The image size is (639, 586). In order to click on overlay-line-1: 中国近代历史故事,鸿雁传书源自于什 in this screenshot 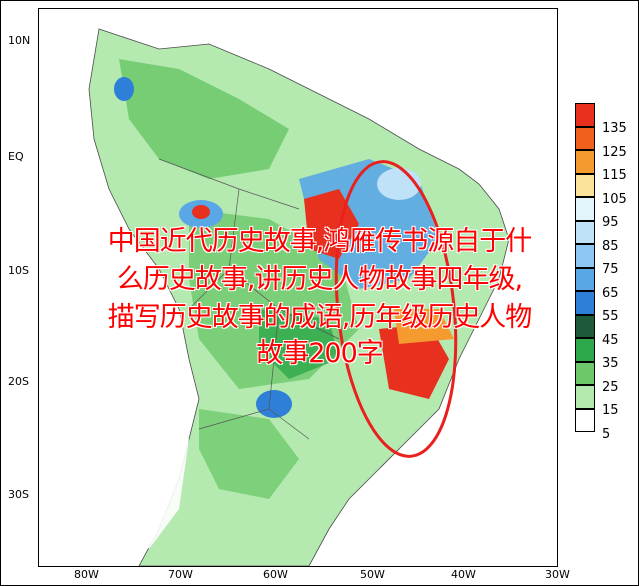, I will do `click(320, 241)`.